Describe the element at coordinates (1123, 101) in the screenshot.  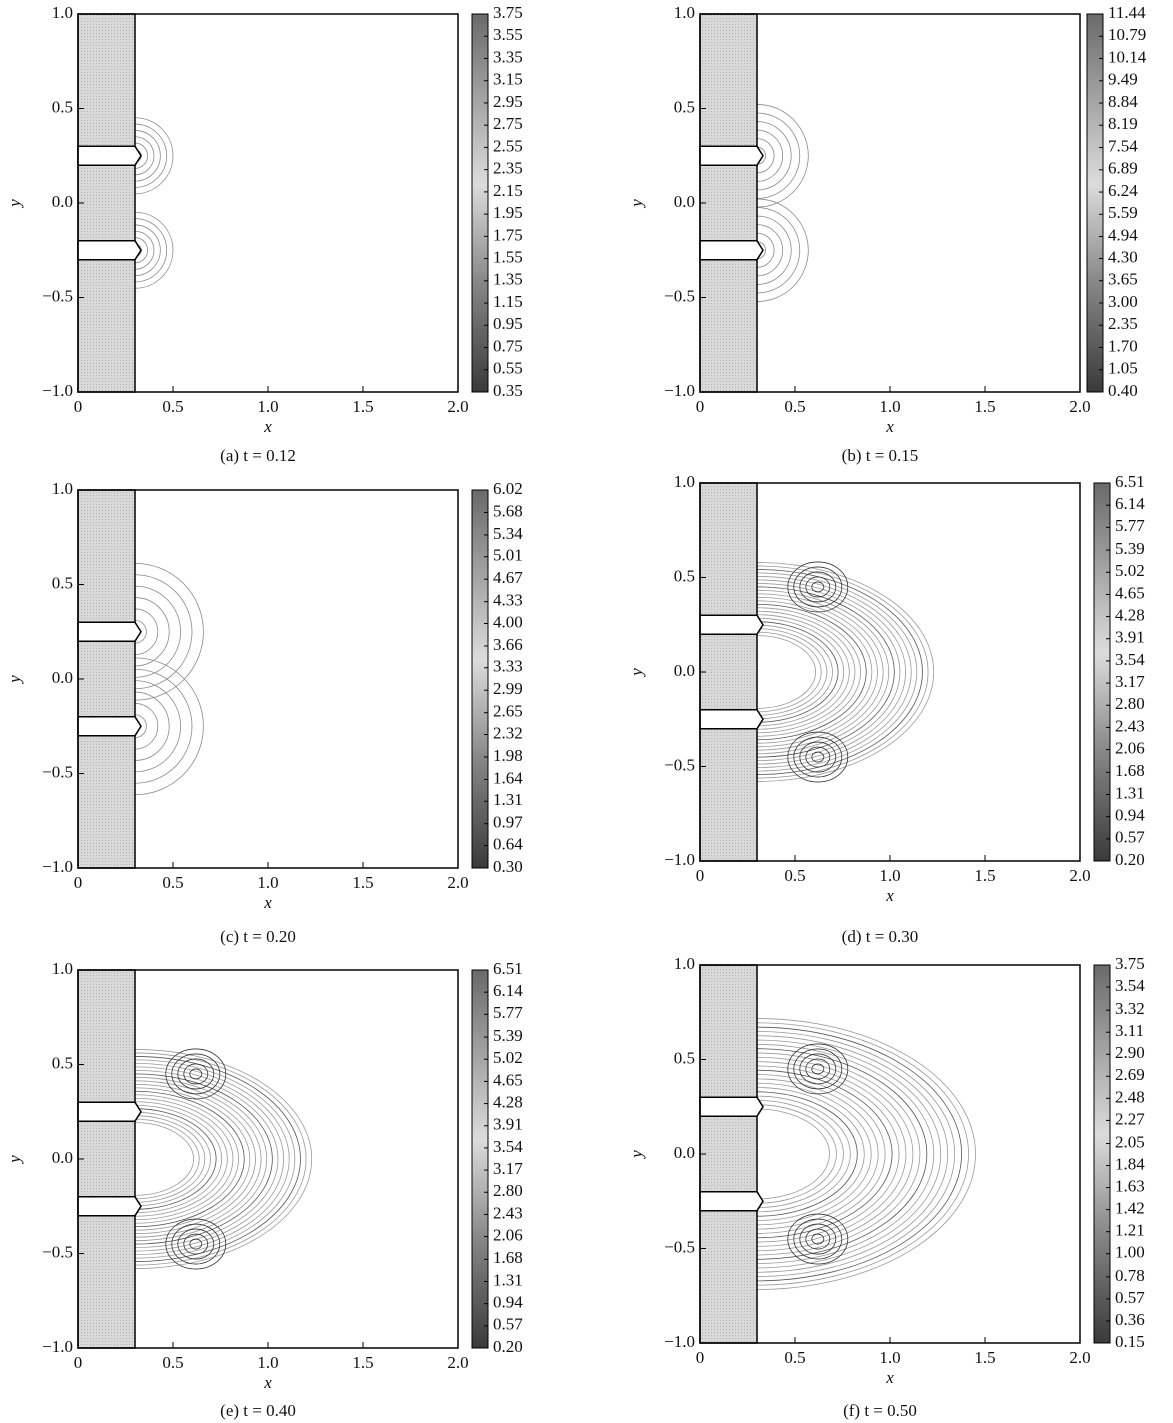
I see `colorbar-label: 8.84` at that location.